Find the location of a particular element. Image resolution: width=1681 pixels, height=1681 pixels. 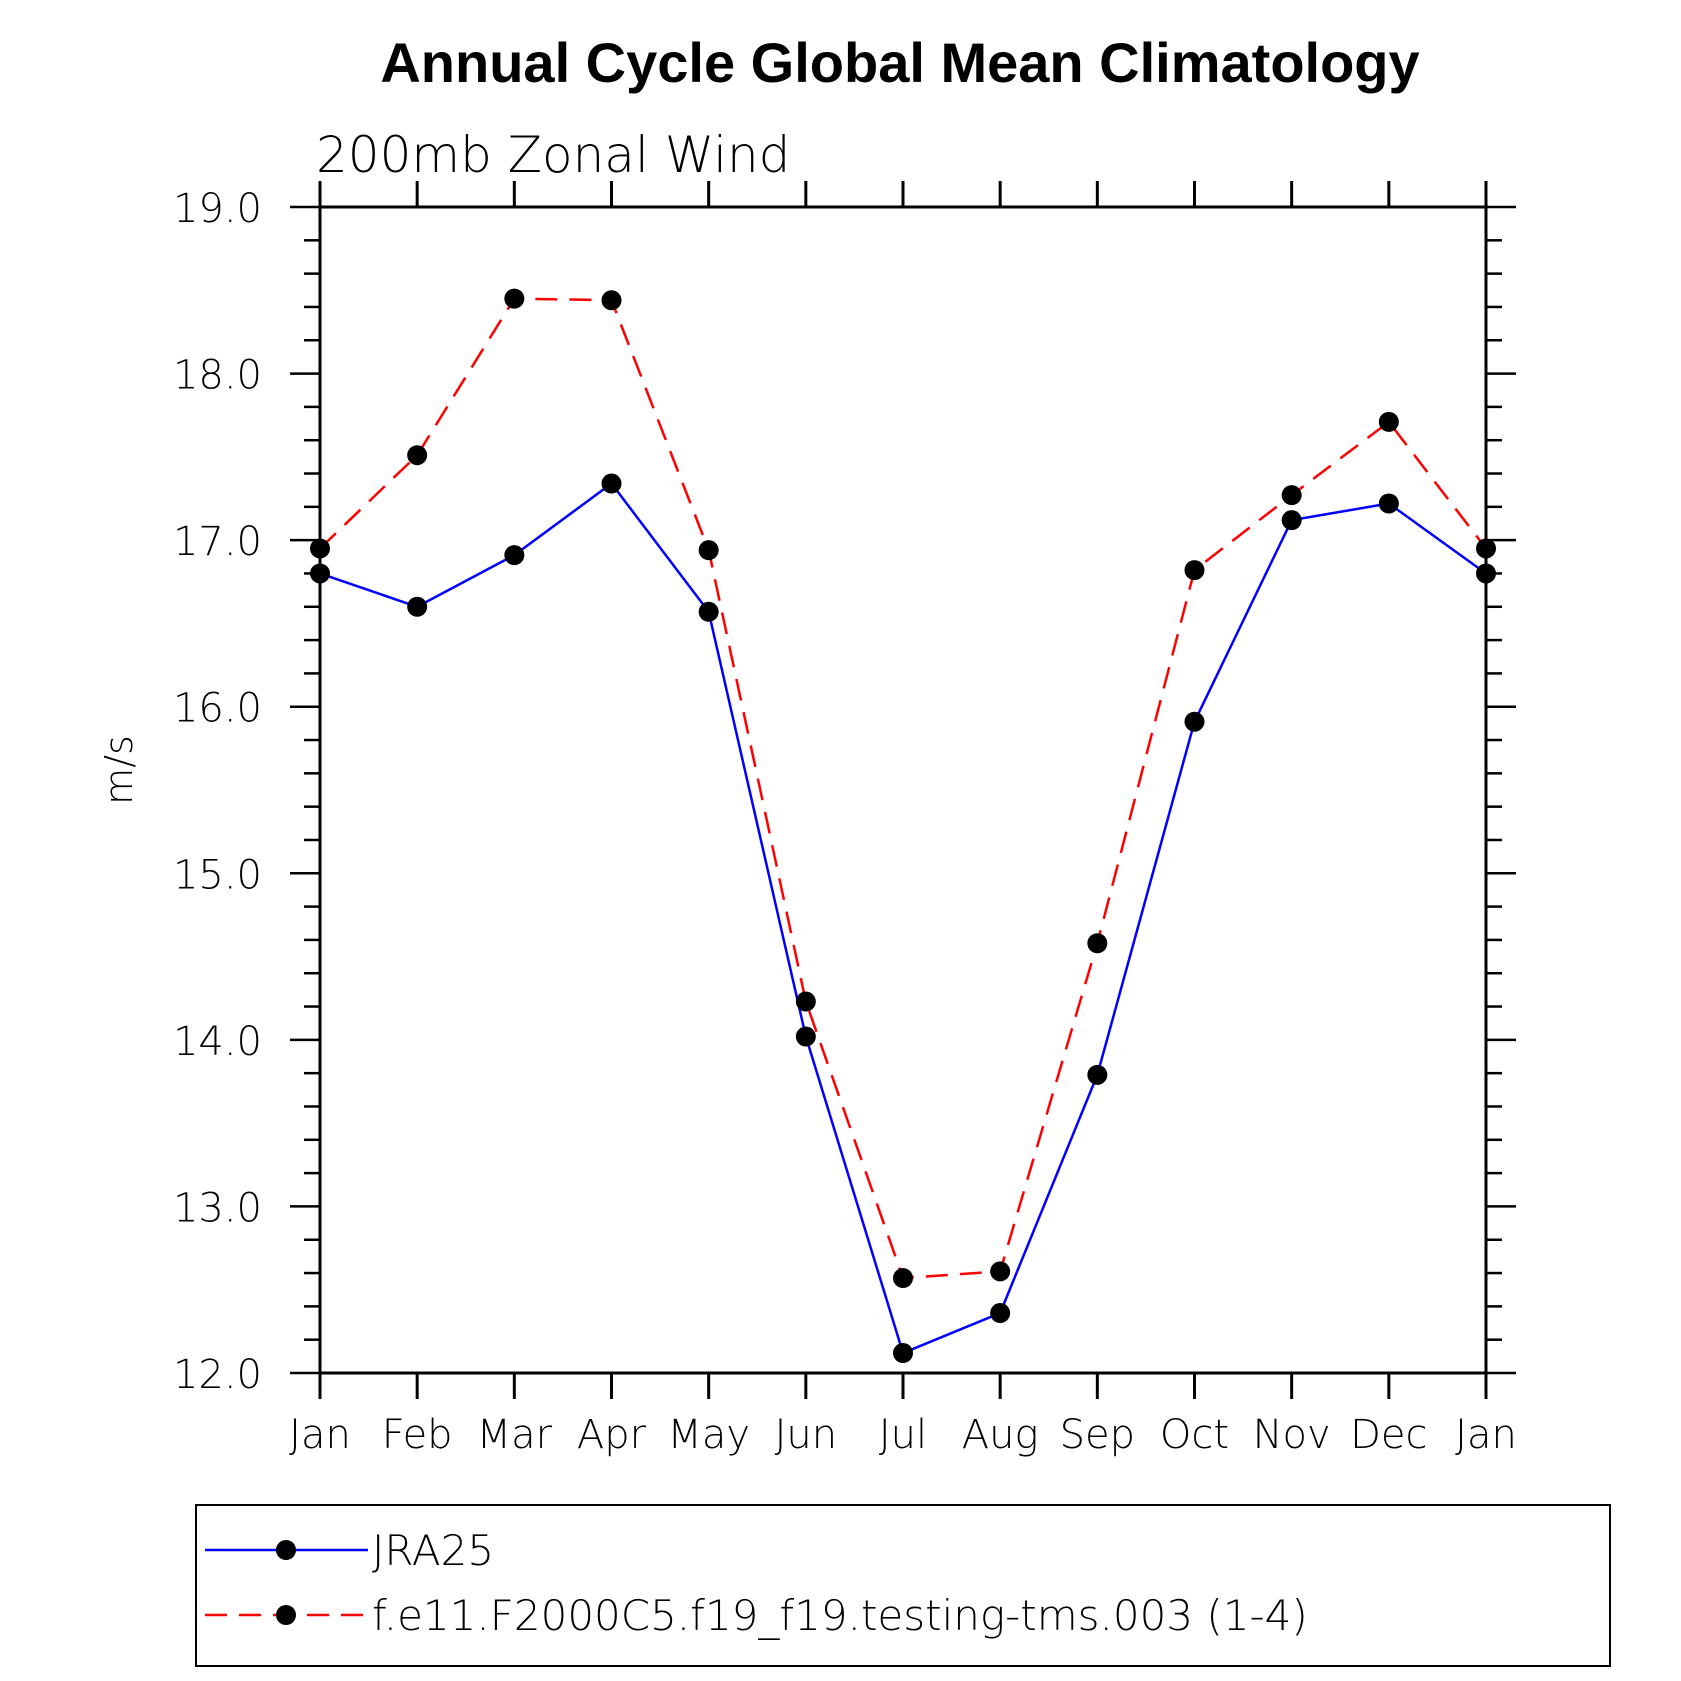

chart-subtitle: 200mb Zonal Wind is located at coordinates (553, 155).